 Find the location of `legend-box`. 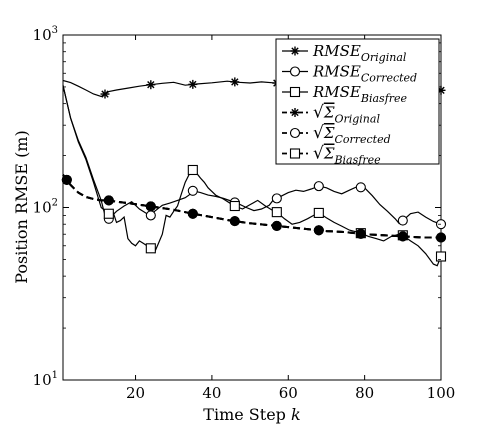

legend-box is located at coordinates (357, 101).